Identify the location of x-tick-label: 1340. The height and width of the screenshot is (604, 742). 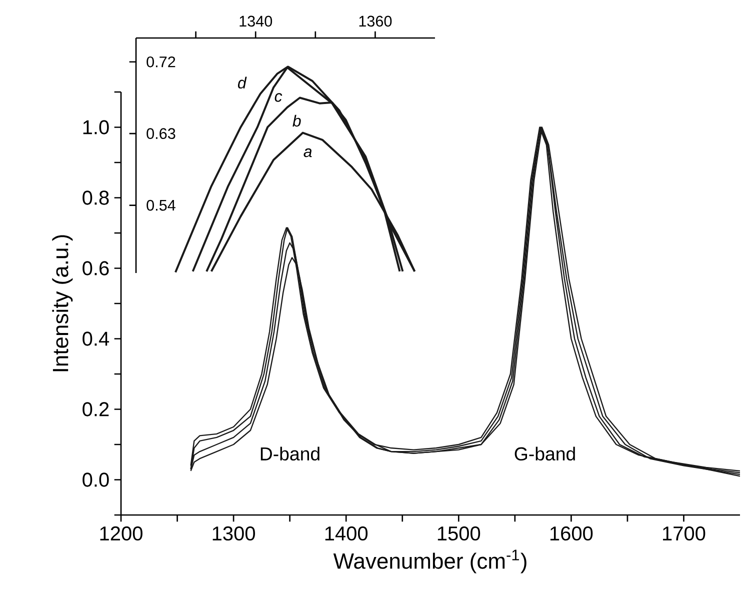
(256, 21).